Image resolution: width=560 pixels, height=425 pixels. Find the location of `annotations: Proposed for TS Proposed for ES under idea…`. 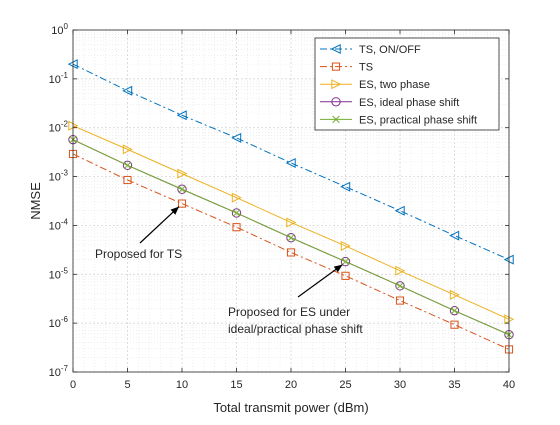

annotations: Proposed for TS Proposed for ES under idea… is located at coordinates (229, 271).